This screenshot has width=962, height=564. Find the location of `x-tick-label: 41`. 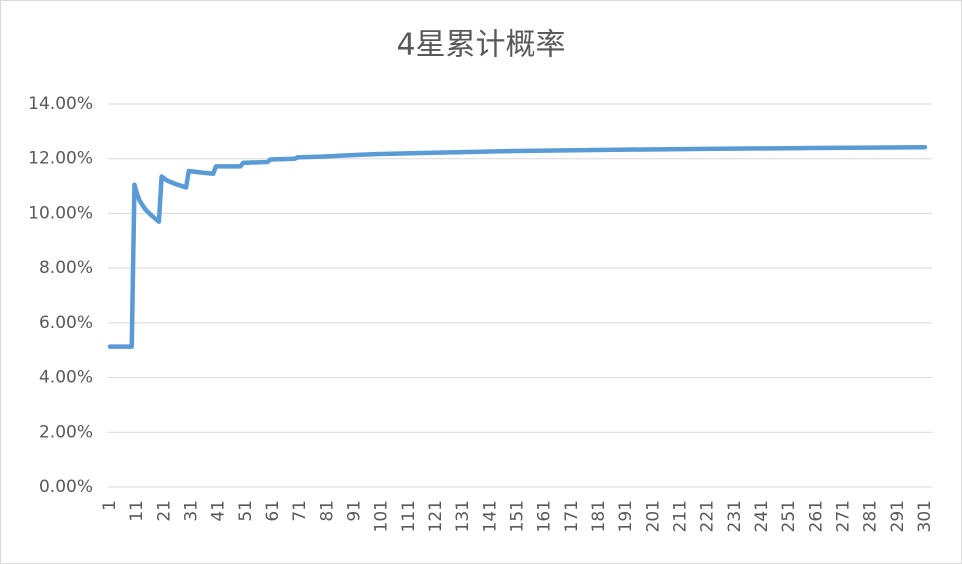

x-tick-label: 41 is located at coordinates (219, 511).